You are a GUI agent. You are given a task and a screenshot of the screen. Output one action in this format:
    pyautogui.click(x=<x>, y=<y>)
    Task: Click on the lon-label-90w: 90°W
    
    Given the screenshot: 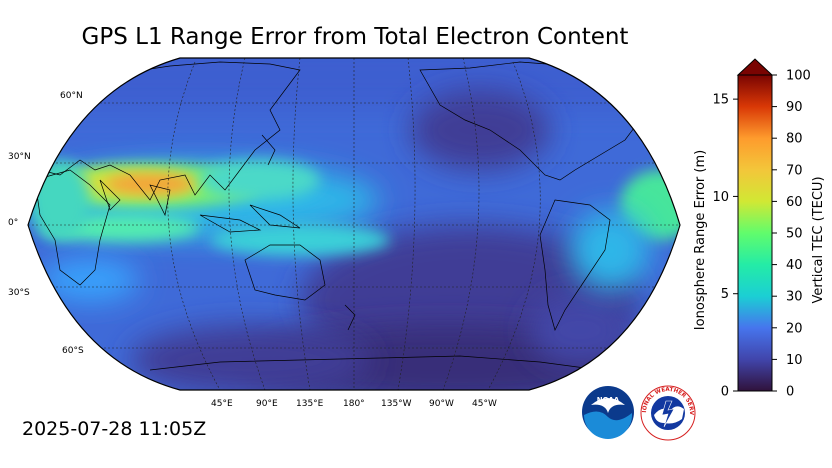 What is the action you would take?
    pyautogui.click(x=441, y=404)
    